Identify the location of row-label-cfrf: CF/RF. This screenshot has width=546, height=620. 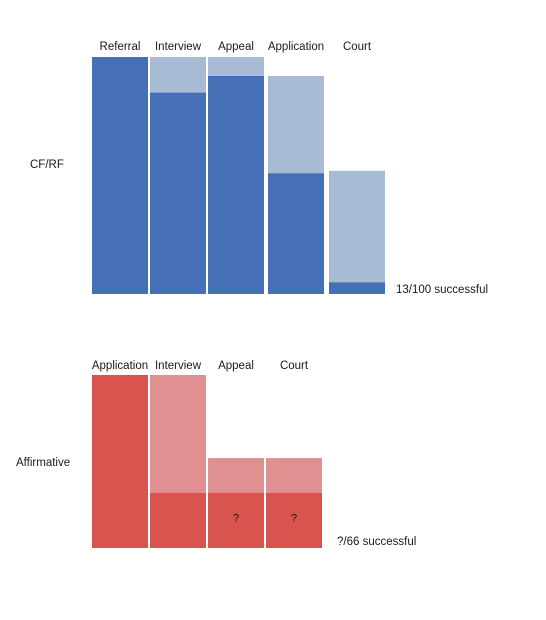
(47, 165).